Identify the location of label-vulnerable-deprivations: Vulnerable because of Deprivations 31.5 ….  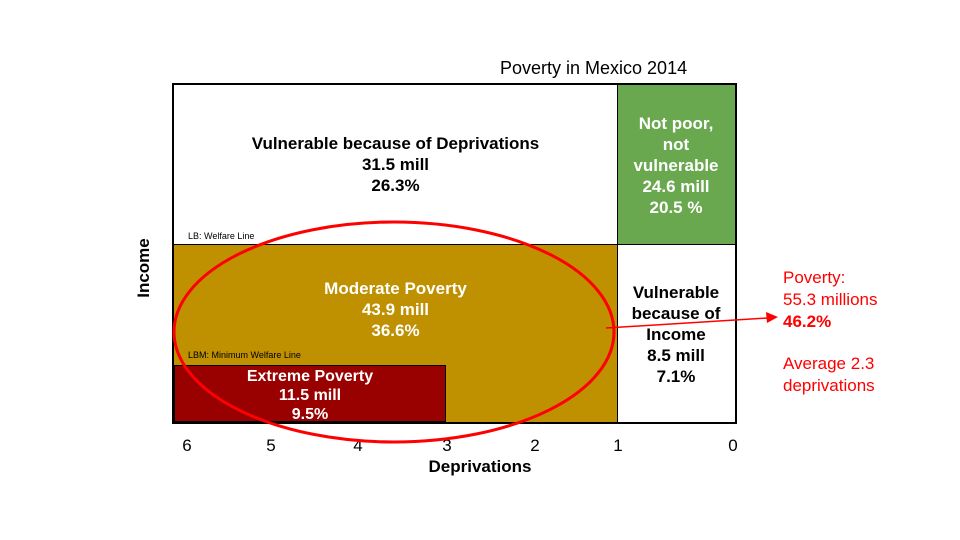
(395, 164).